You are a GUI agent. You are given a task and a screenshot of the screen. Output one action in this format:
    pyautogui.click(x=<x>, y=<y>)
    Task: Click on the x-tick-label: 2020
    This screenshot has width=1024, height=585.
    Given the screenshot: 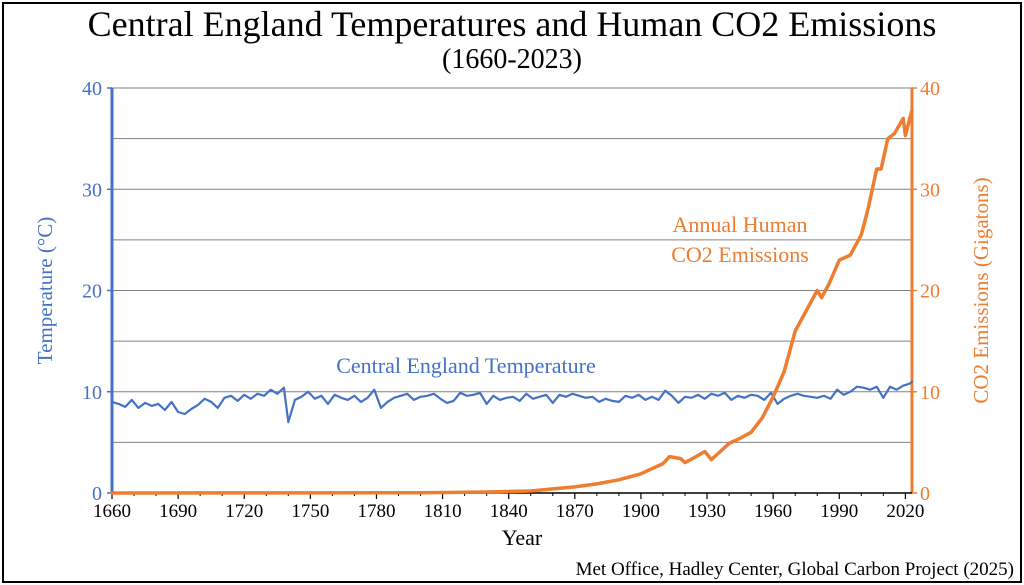 What is the action you would take?
    pyautogui.click(x=905, y=511)
    